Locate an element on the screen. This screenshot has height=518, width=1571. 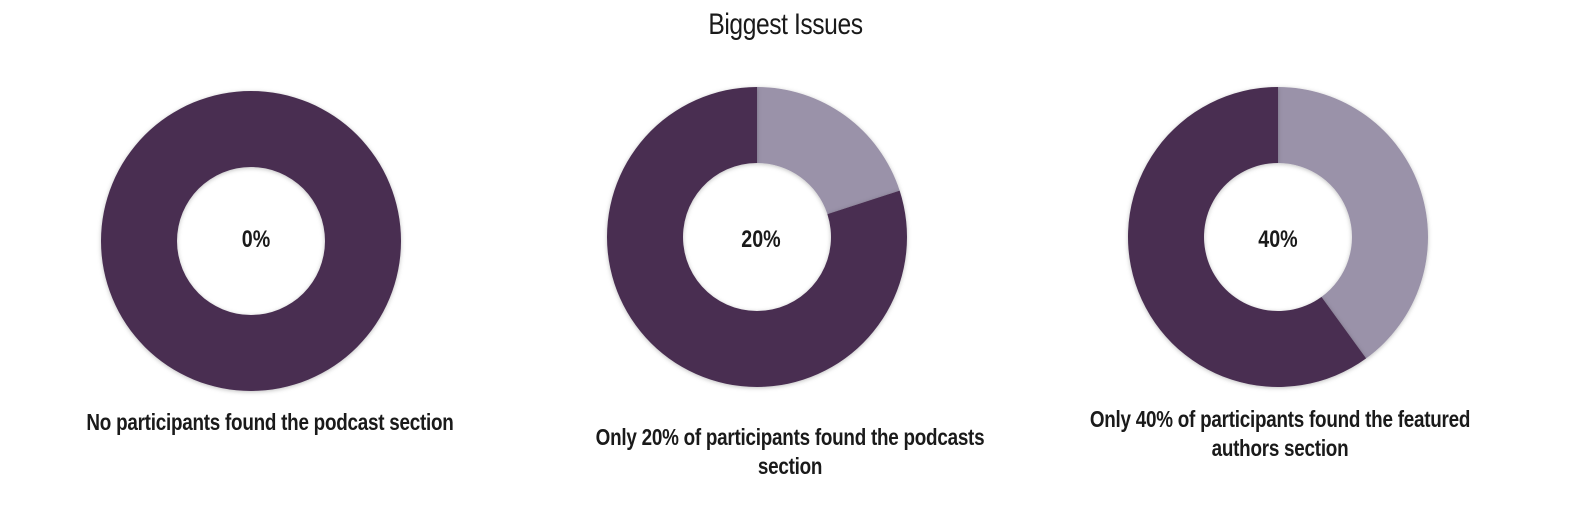
donut-0-svg is located at coordinates (251, 241).